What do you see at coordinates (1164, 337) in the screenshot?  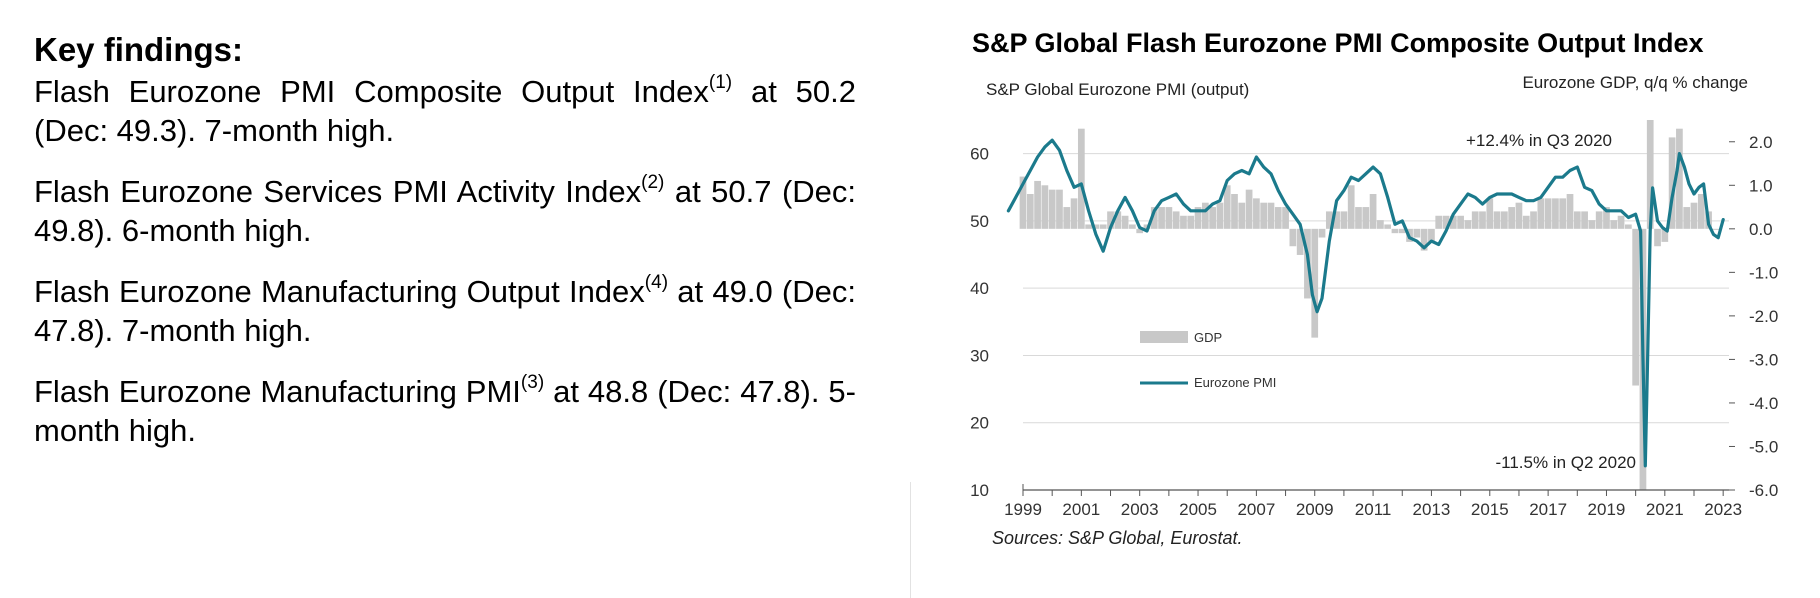 I see `legend-gdp-swatch` at bounding box center [1164, 337].